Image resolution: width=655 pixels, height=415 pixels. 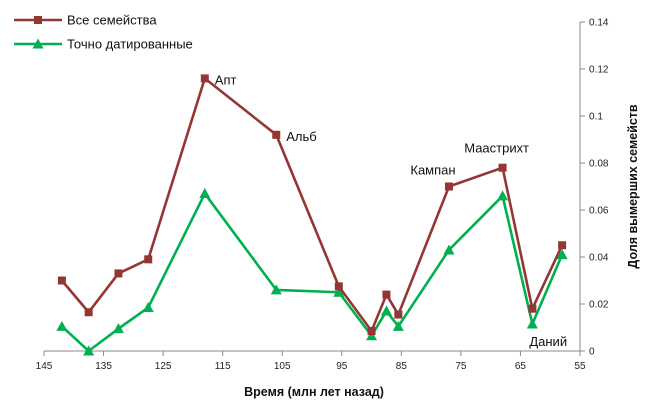 What do you see at coordinates (599, 164) in the screenshot?
I see `y-tick-label: 0.08` at bounding box center [599, 164].